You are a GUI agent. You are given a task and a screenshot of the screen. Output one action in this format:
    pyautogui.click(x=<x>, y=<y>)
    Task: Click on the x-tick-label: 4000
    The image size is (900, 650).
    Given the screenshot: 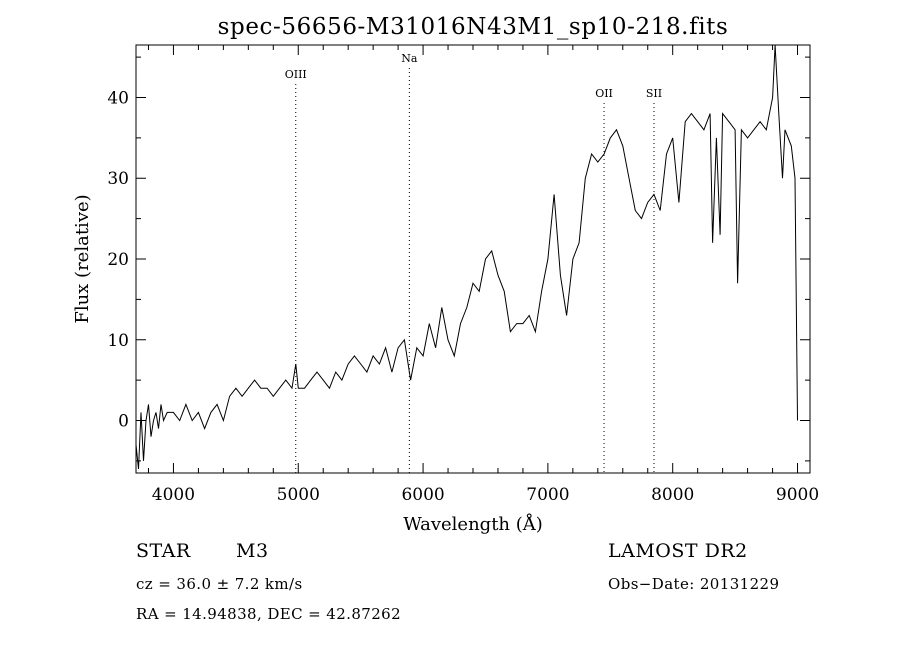 What is the action you would take?
    pyautogui.click(x=173, y=495)
    